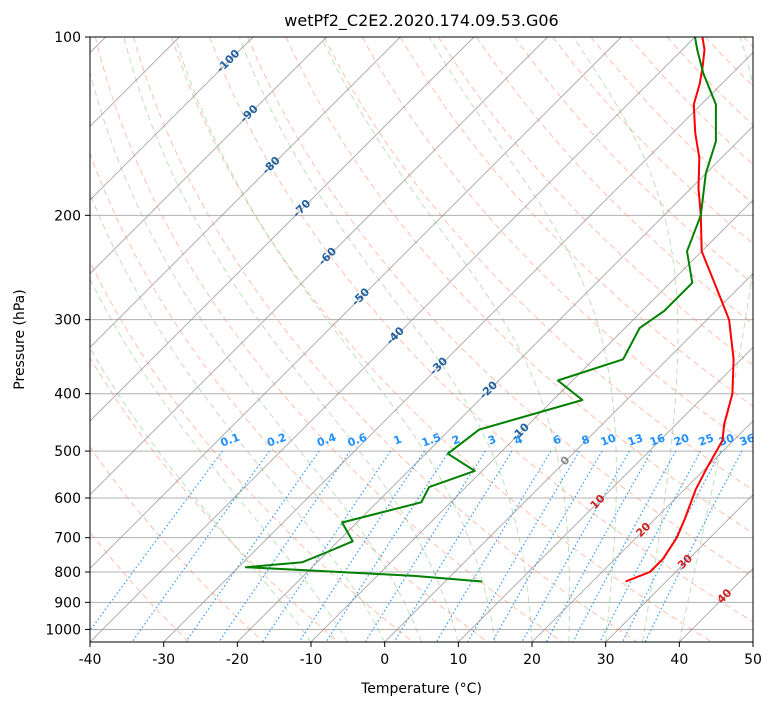 The height and width of the screenshot is (708, 775). I want to click on mixing-ratio-label: 3, so click(492, 440).